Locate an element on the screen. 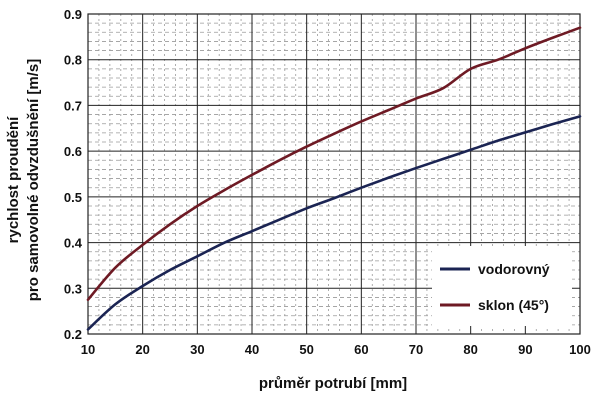 This screenshot has width=600, height=400. y-axis-title-line2: pro samovolné odvzdušnění [m/s] is located at coordinates (33, 180).